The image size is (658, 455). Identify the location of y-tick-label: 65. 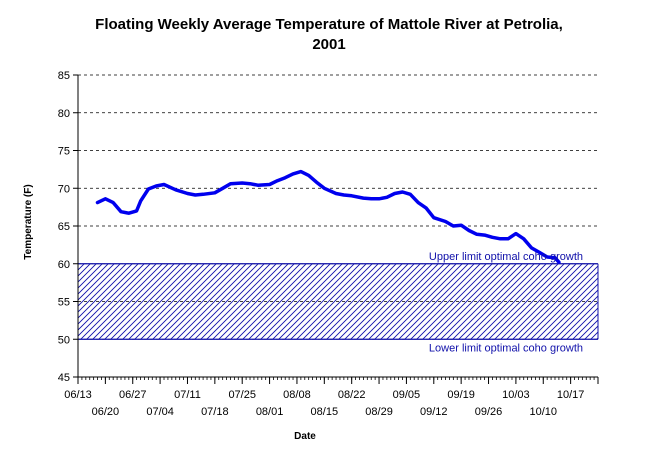
(64, 227).